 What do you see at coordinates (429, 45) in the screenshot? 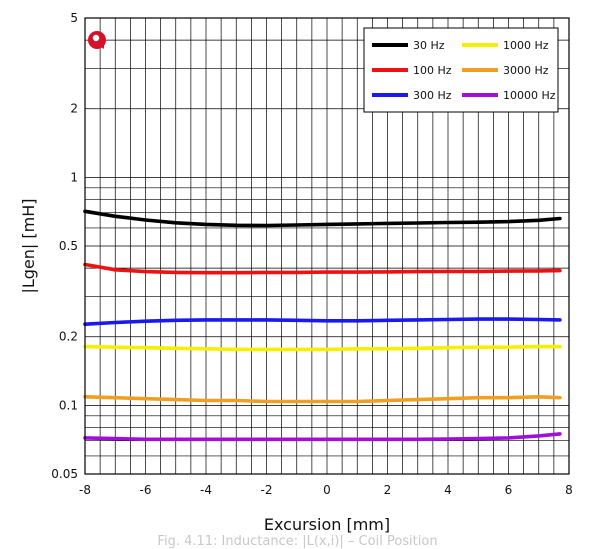
I see `legend-label: 30 Hz` at bounding box center [429, 45].